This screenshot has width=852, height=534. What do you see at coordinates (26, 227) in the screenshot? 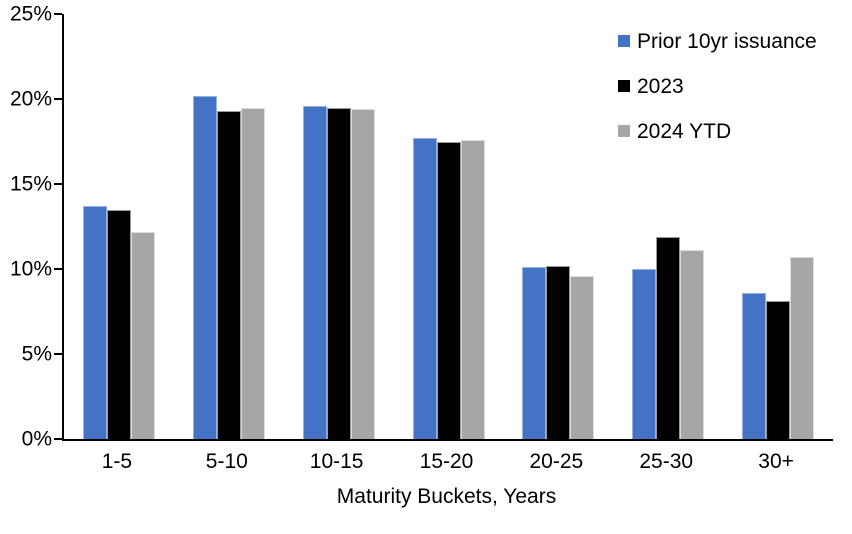
I see `y-axis-labels: 0% 5% 10% 15% 20% 25%` at bounding box center [26, 227].